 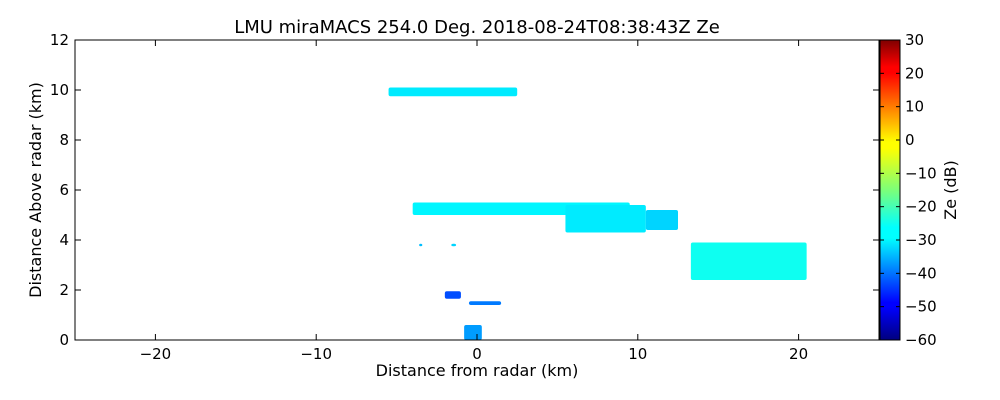 What do you see at coordinates (156, 354) in the screenshot?
I see `x-tick-label: −20` at bounding box center [156, 354].